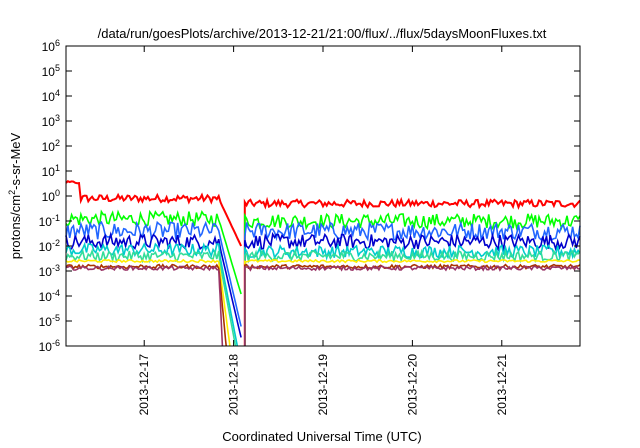 Image resolution: width=640 pixels, height=448 pixels. Describe the element at coordinates (51, 171) in the screenshot. I see `y-tick-label: 10¹` at that location.